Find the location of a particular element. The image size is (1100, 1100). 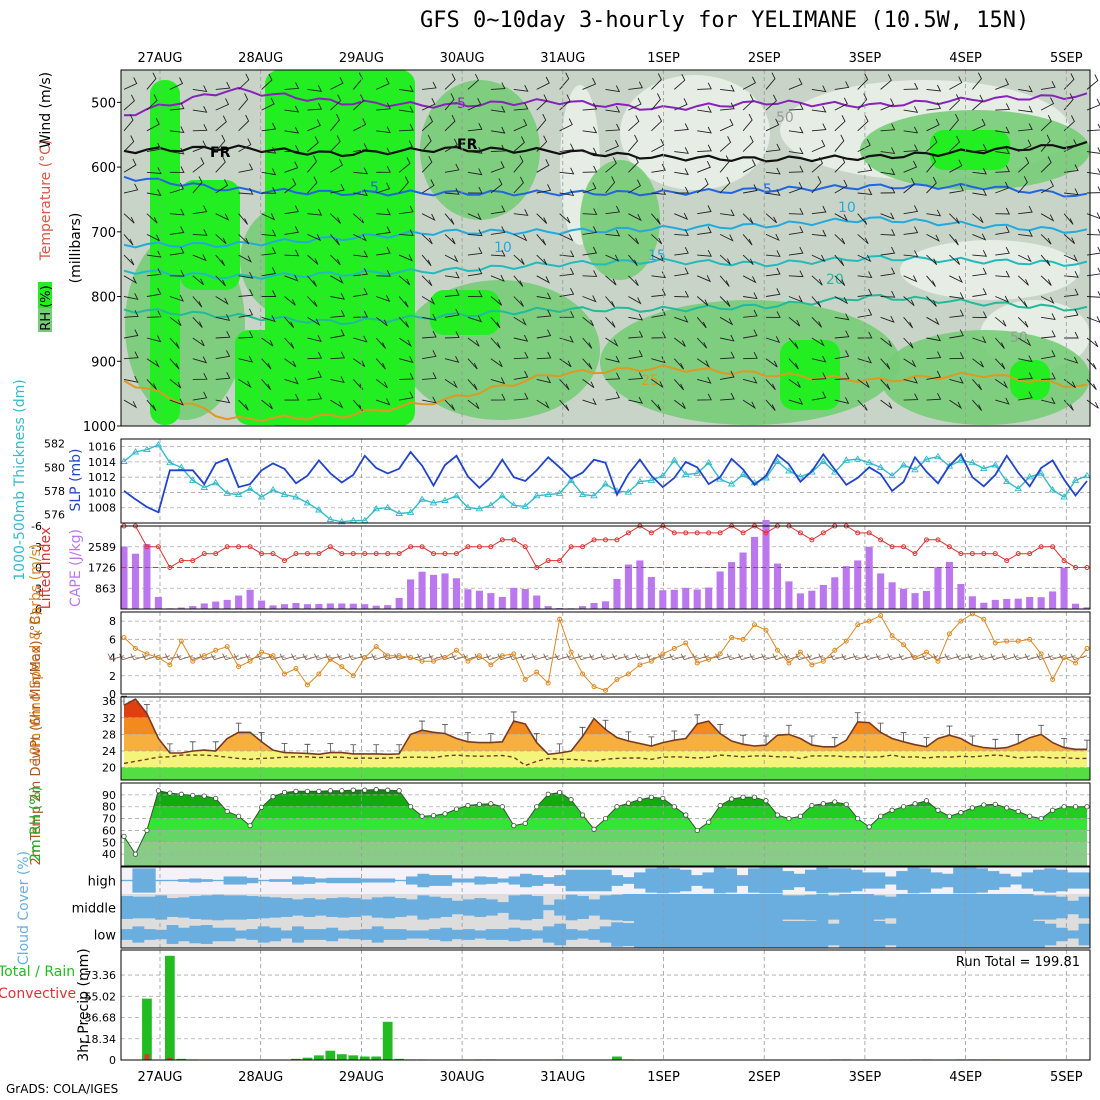

cape-tick-label: 2589 is located at coordinates (102, 547).